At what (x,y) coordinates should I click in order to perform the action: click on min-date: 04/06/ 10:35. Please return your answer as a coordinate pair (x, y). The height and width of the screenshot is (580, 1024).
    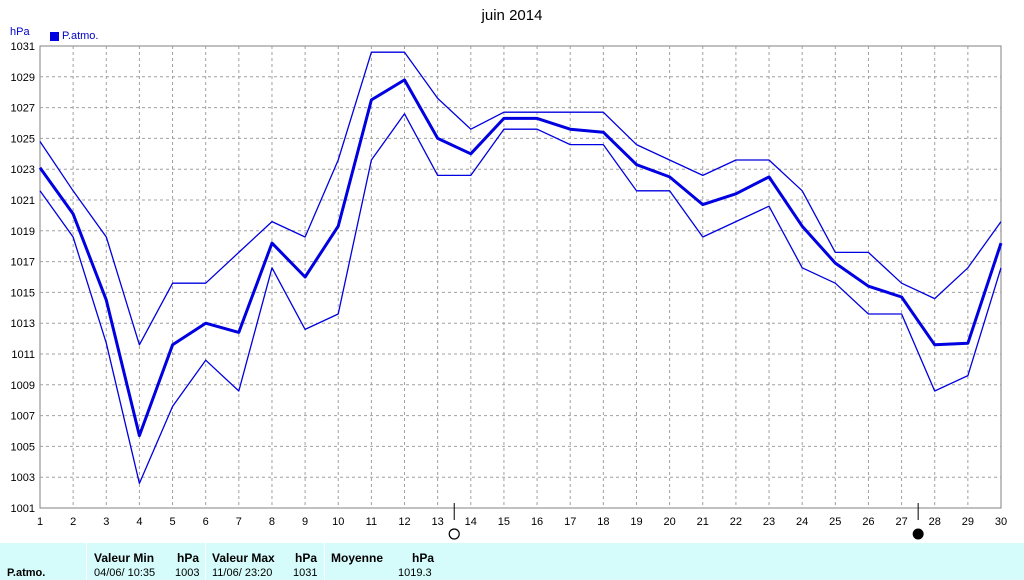
    Looking at the image, I should click on (125, 573).